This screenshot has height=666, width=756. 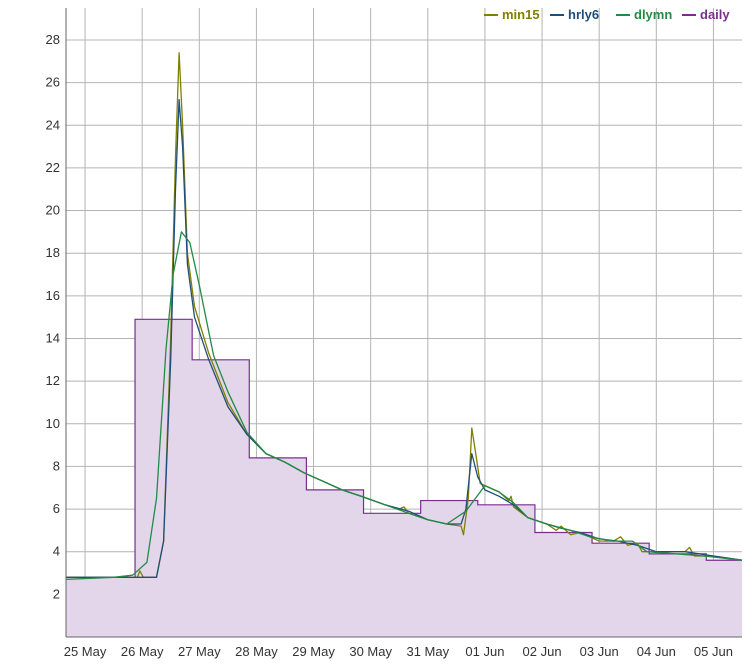 What do you see at coordinates (53, 210) in the screenshot?
I see `y-tick-label: 20` at bounding box center [53, 210].